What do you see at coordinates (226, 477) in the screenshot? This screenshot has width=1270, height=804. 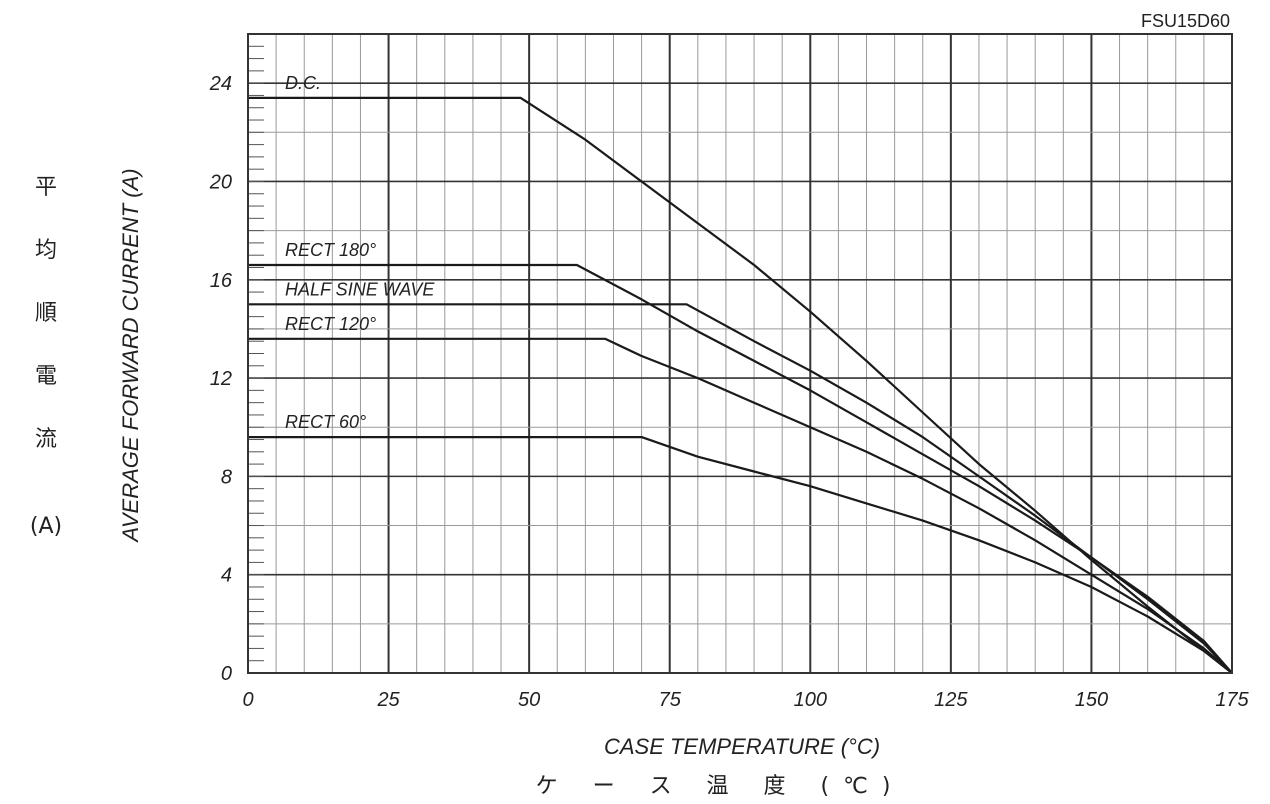 I see `y-tick-label: 8` at bounding box center [226, 477].